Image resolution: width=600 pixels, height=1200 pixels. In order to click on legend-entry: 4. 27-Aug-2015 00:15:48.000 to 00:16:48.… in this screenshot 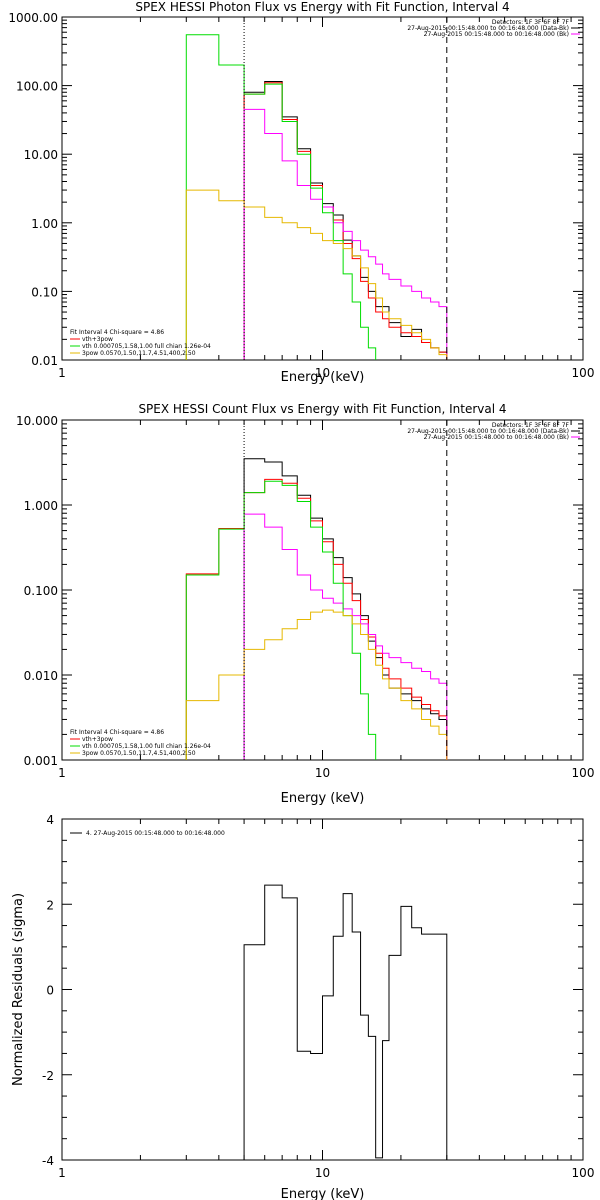, I will do `click(155, 833)`.